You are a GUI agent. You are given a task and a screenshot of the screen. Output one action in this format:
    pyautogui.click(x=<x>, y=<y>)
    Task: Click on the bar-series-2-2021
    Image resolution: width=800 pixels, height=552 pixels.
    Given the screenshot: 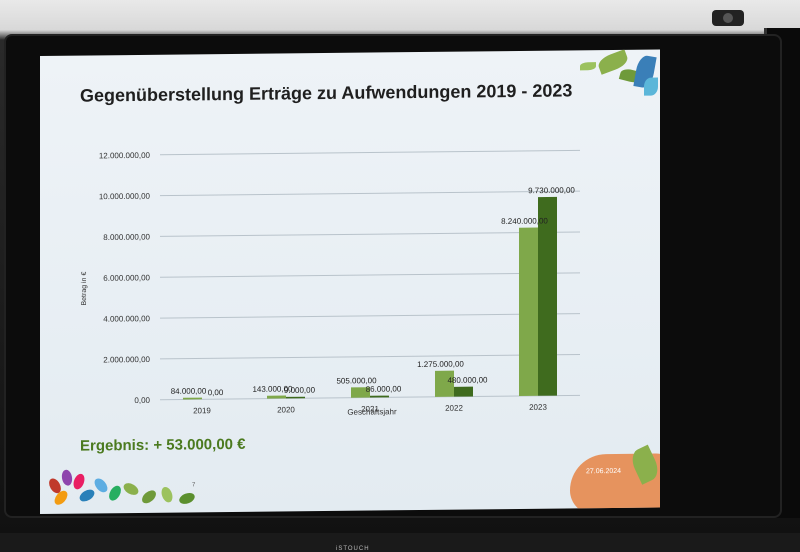 What is the action you would take?
    pyautogui.click(x=379, y=397)
    